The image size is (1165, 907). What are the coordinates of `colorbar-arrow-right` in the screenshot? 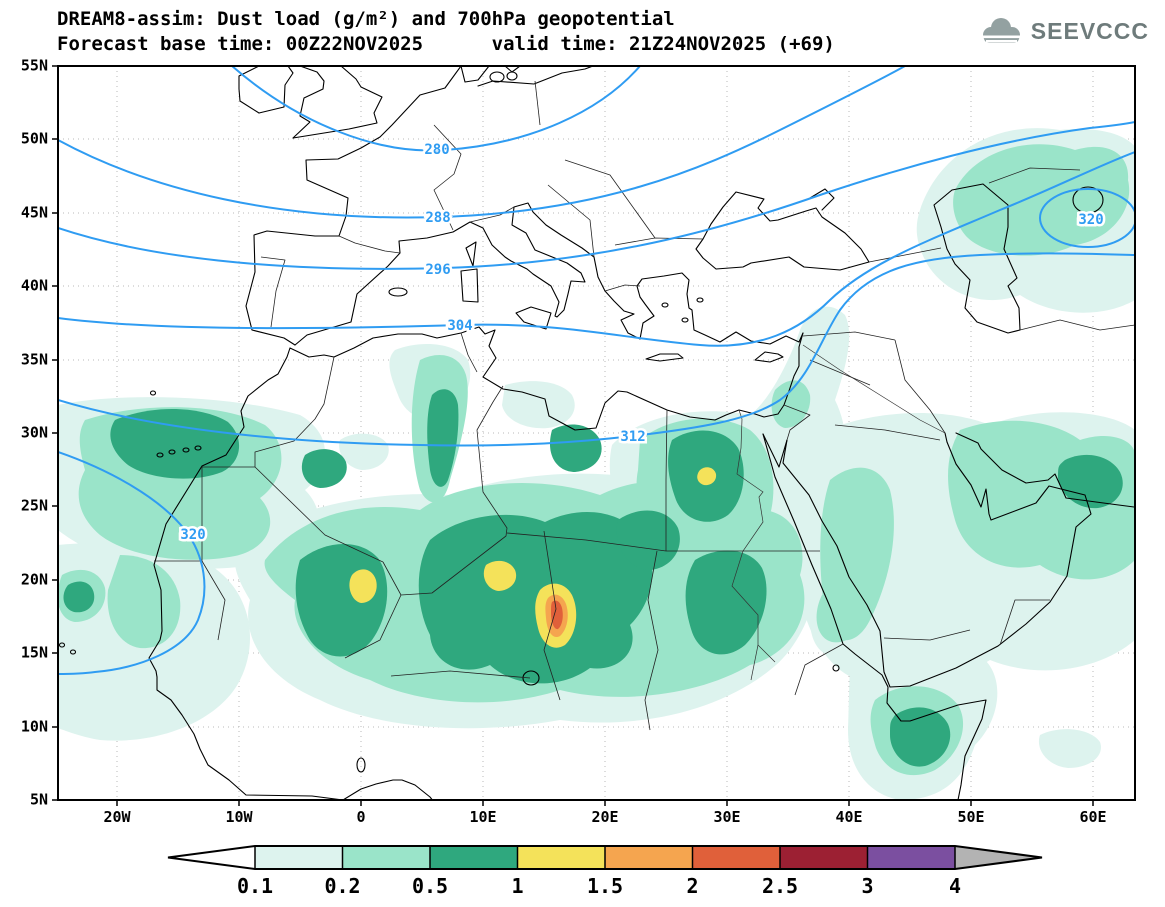 It's located at (998, 857).